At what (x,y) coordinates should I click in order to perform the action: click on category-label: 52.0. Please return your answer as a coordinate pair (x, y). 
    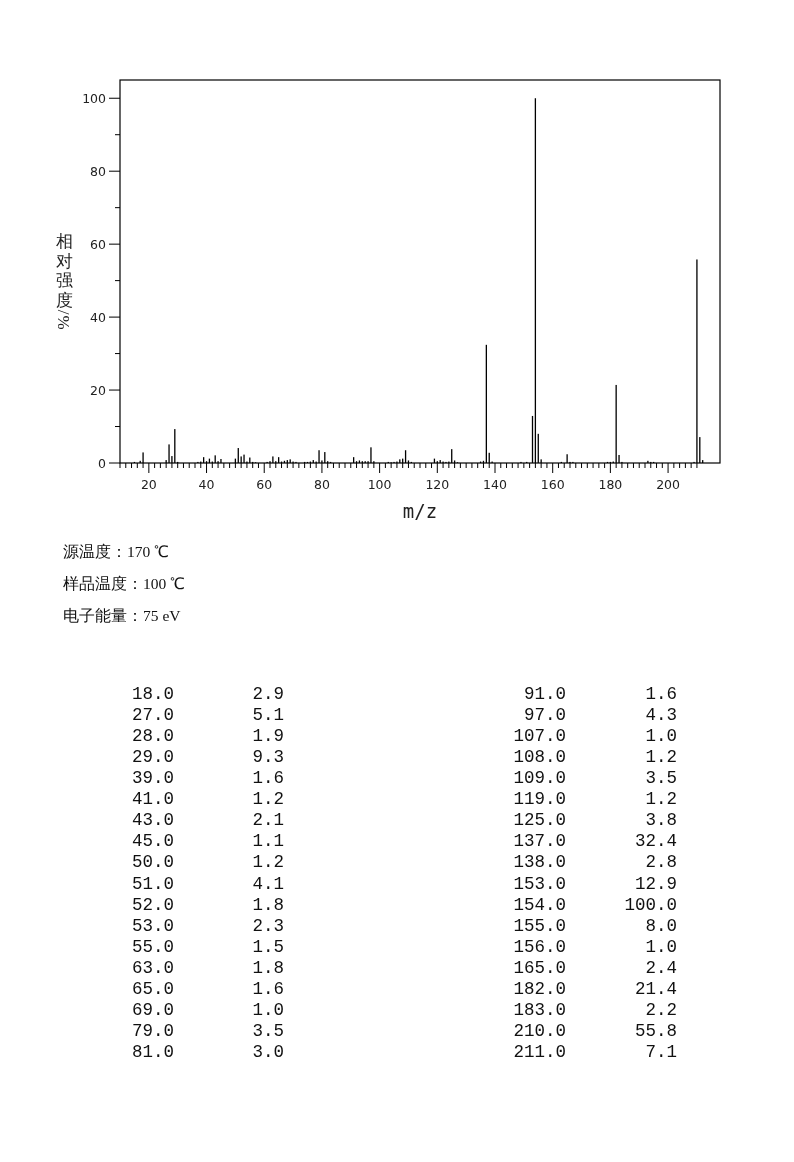
    Looking at the image, I should click on (152, 904).